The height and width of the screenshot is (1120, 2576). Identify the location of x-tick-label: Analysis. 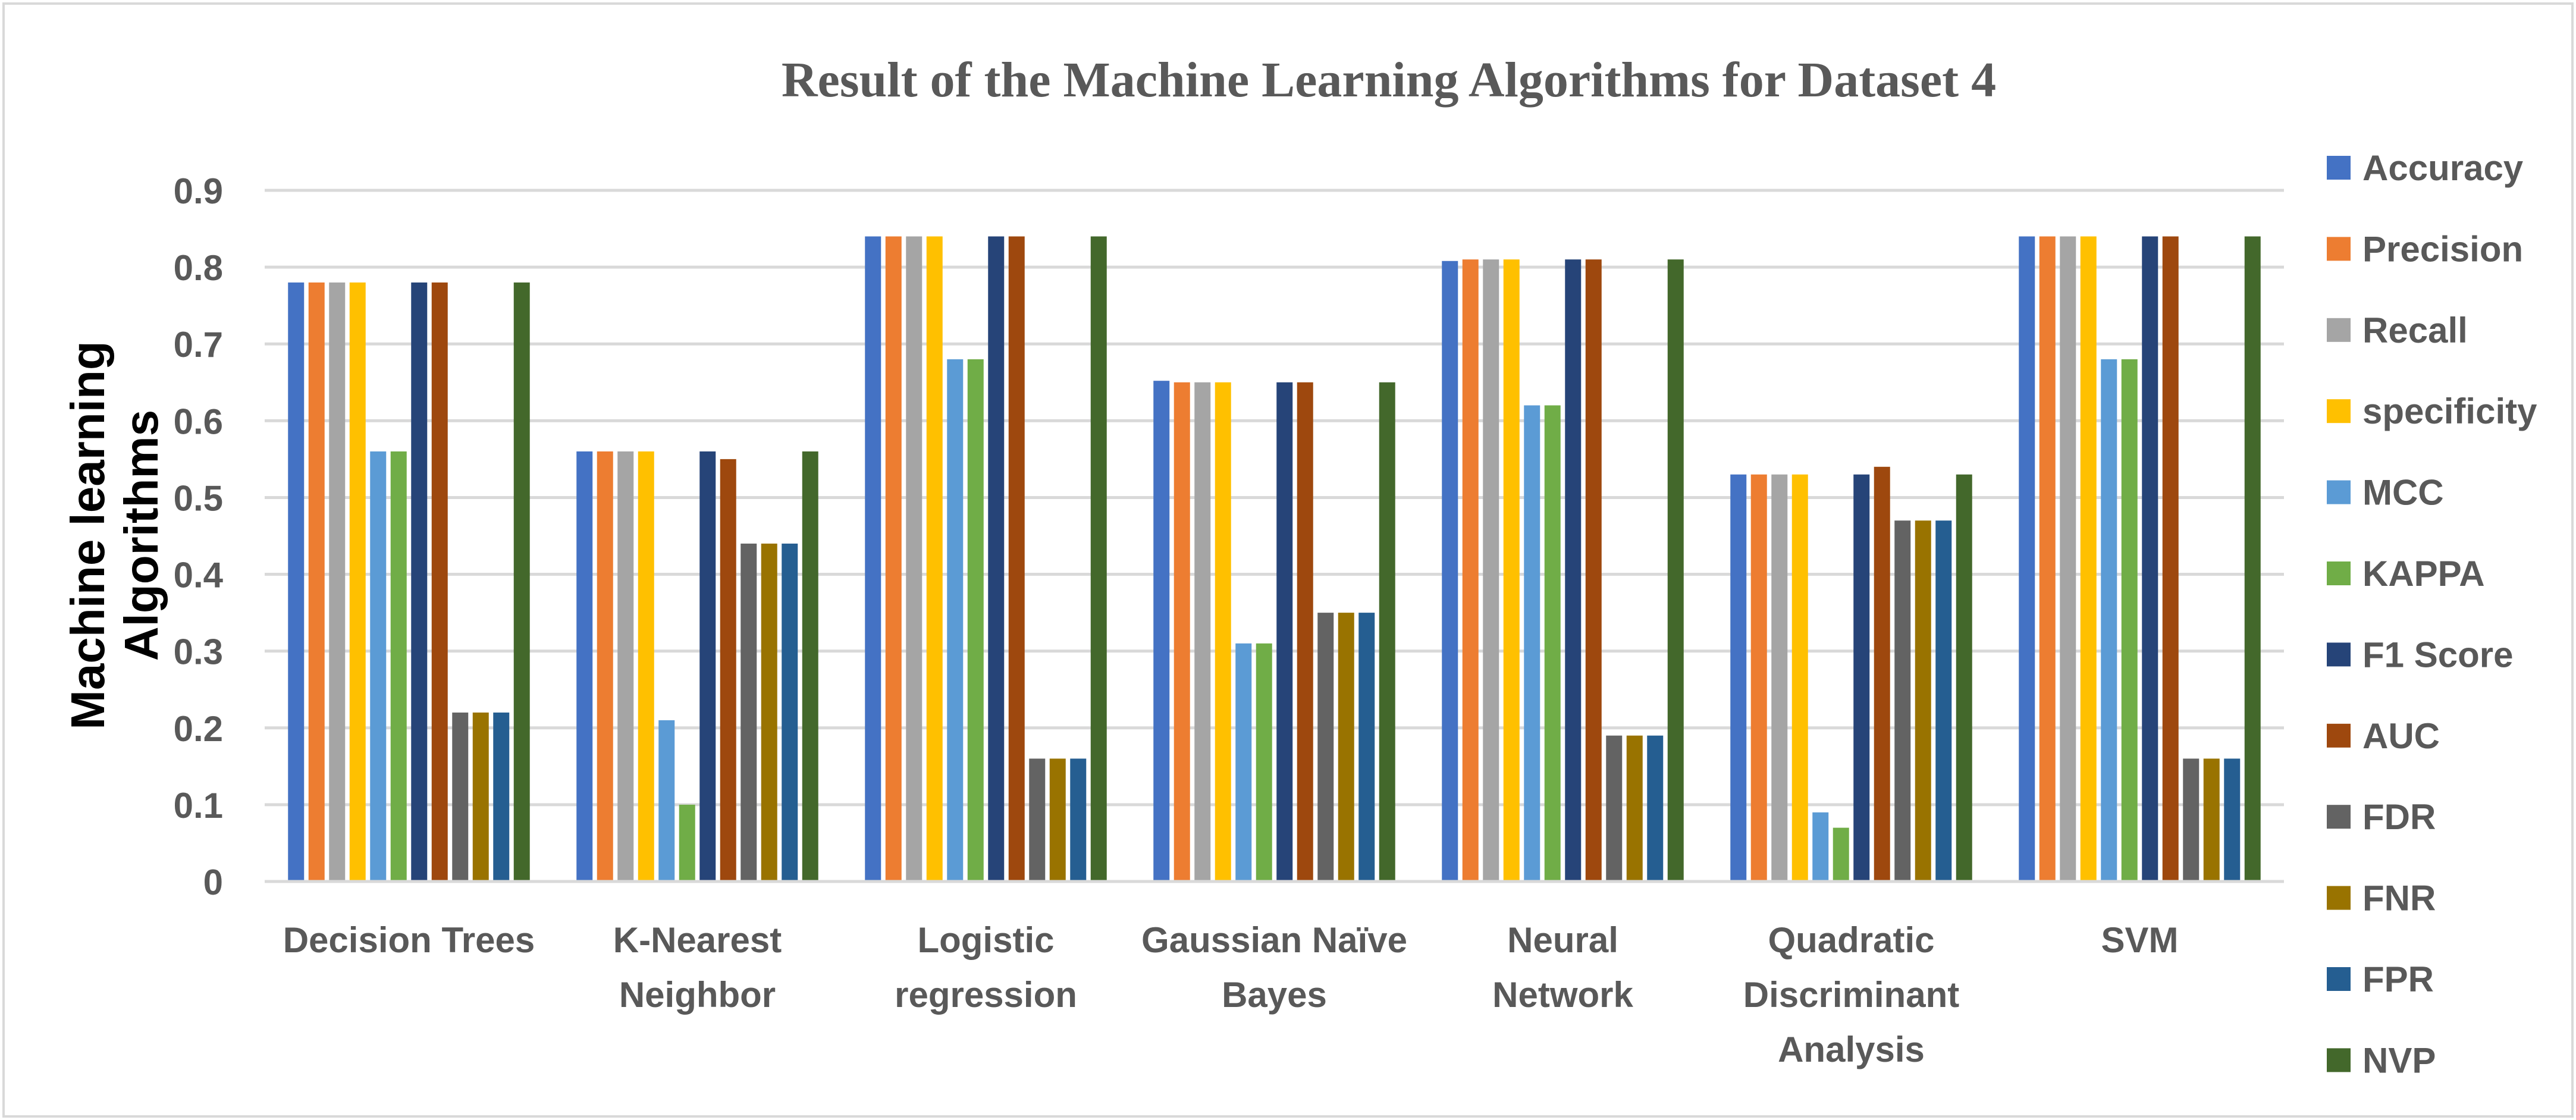
(1851, 1049).